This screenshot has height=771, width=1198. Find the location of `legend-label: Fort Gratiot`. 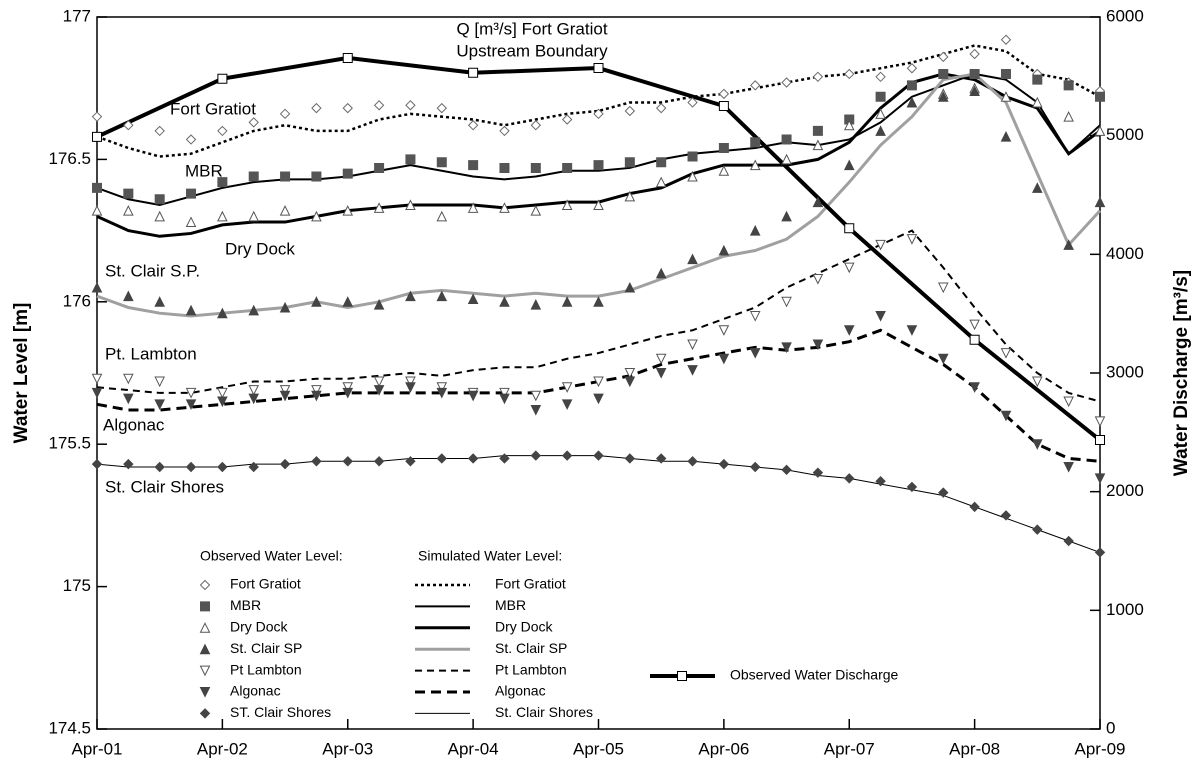

legend-label: Fort Gratiot is located at coordinates (530, 584).